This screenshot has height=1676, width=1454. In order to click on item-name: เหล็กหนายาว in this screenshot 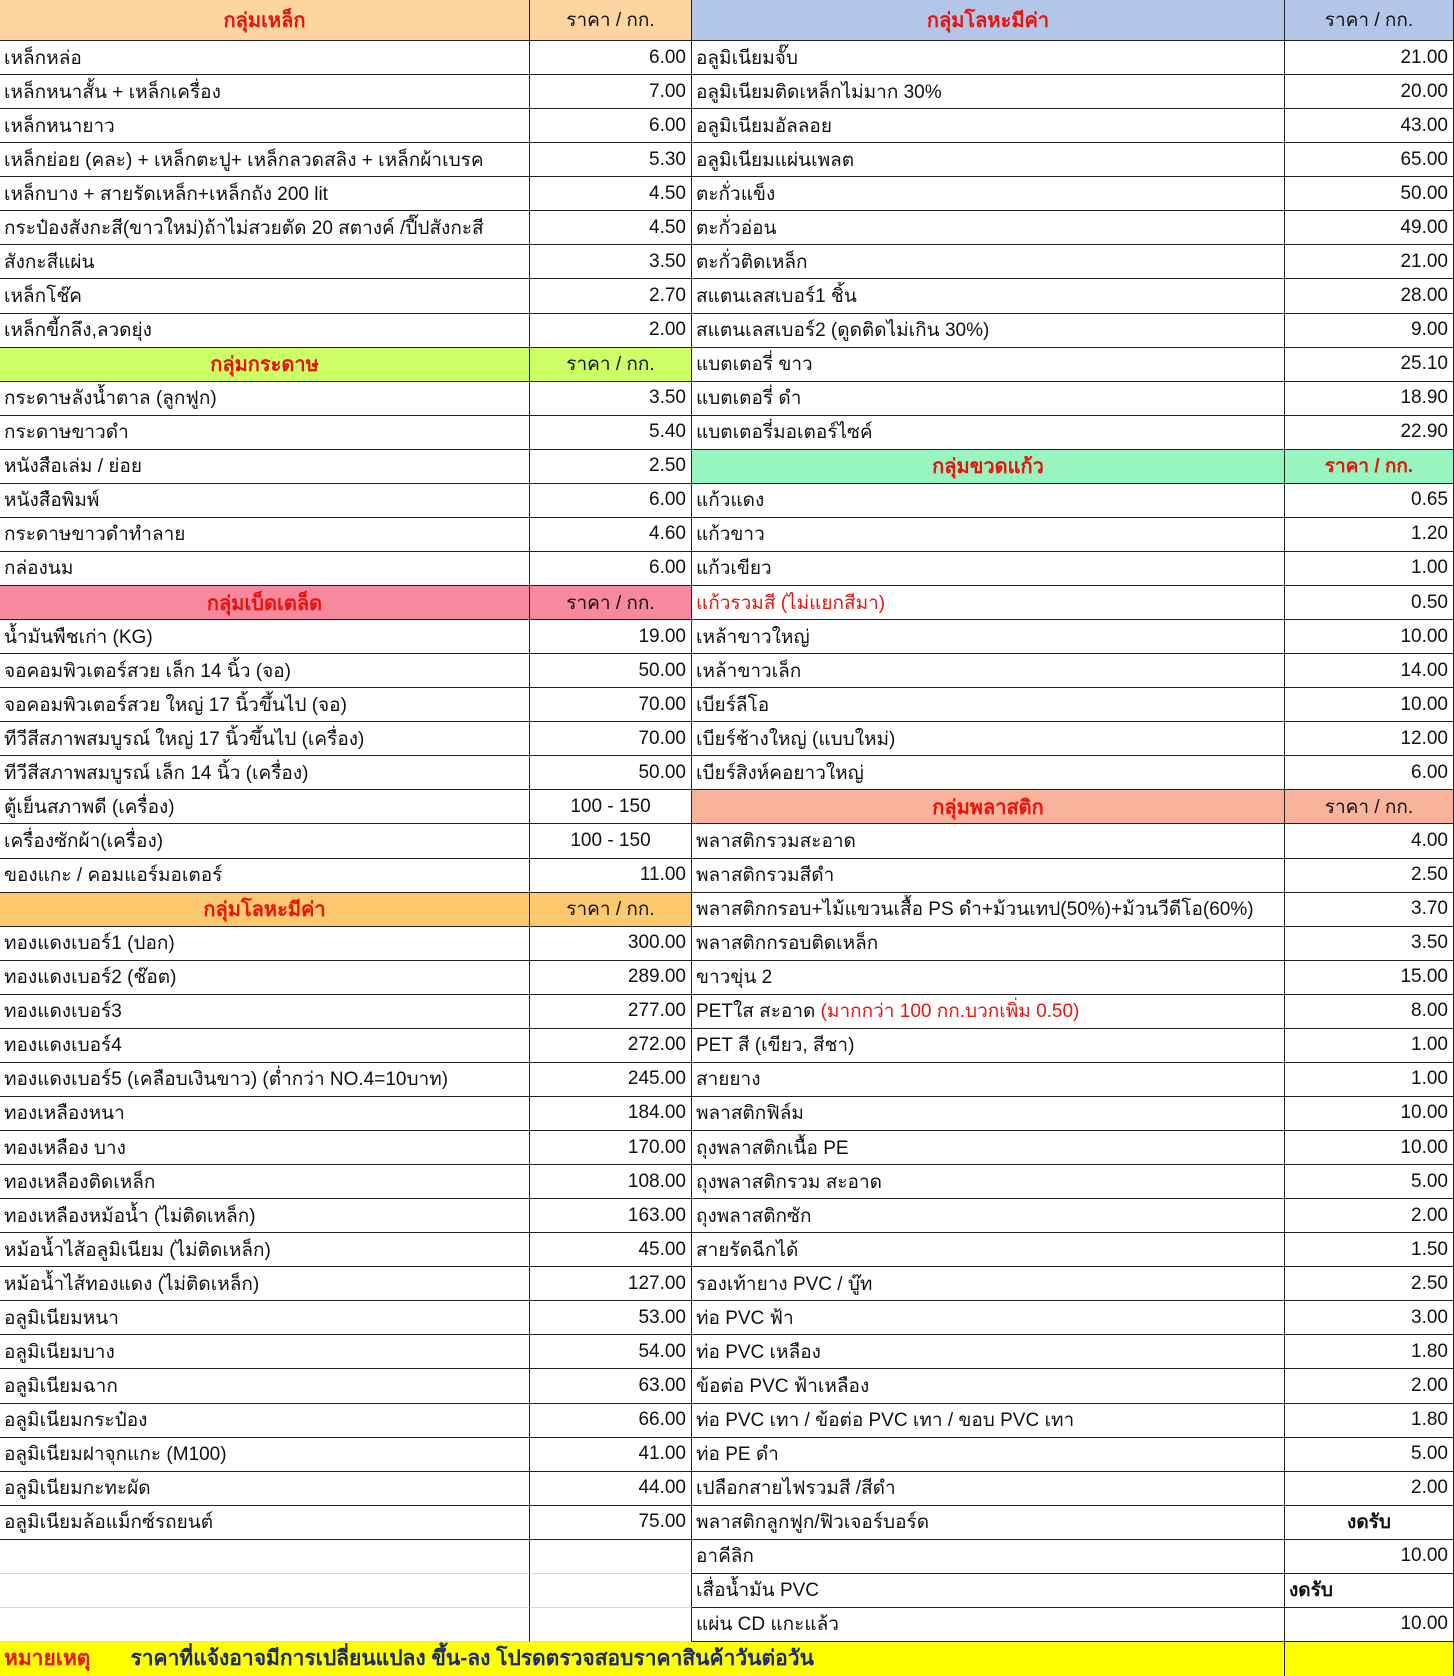, I will do `click(265, 126)`.